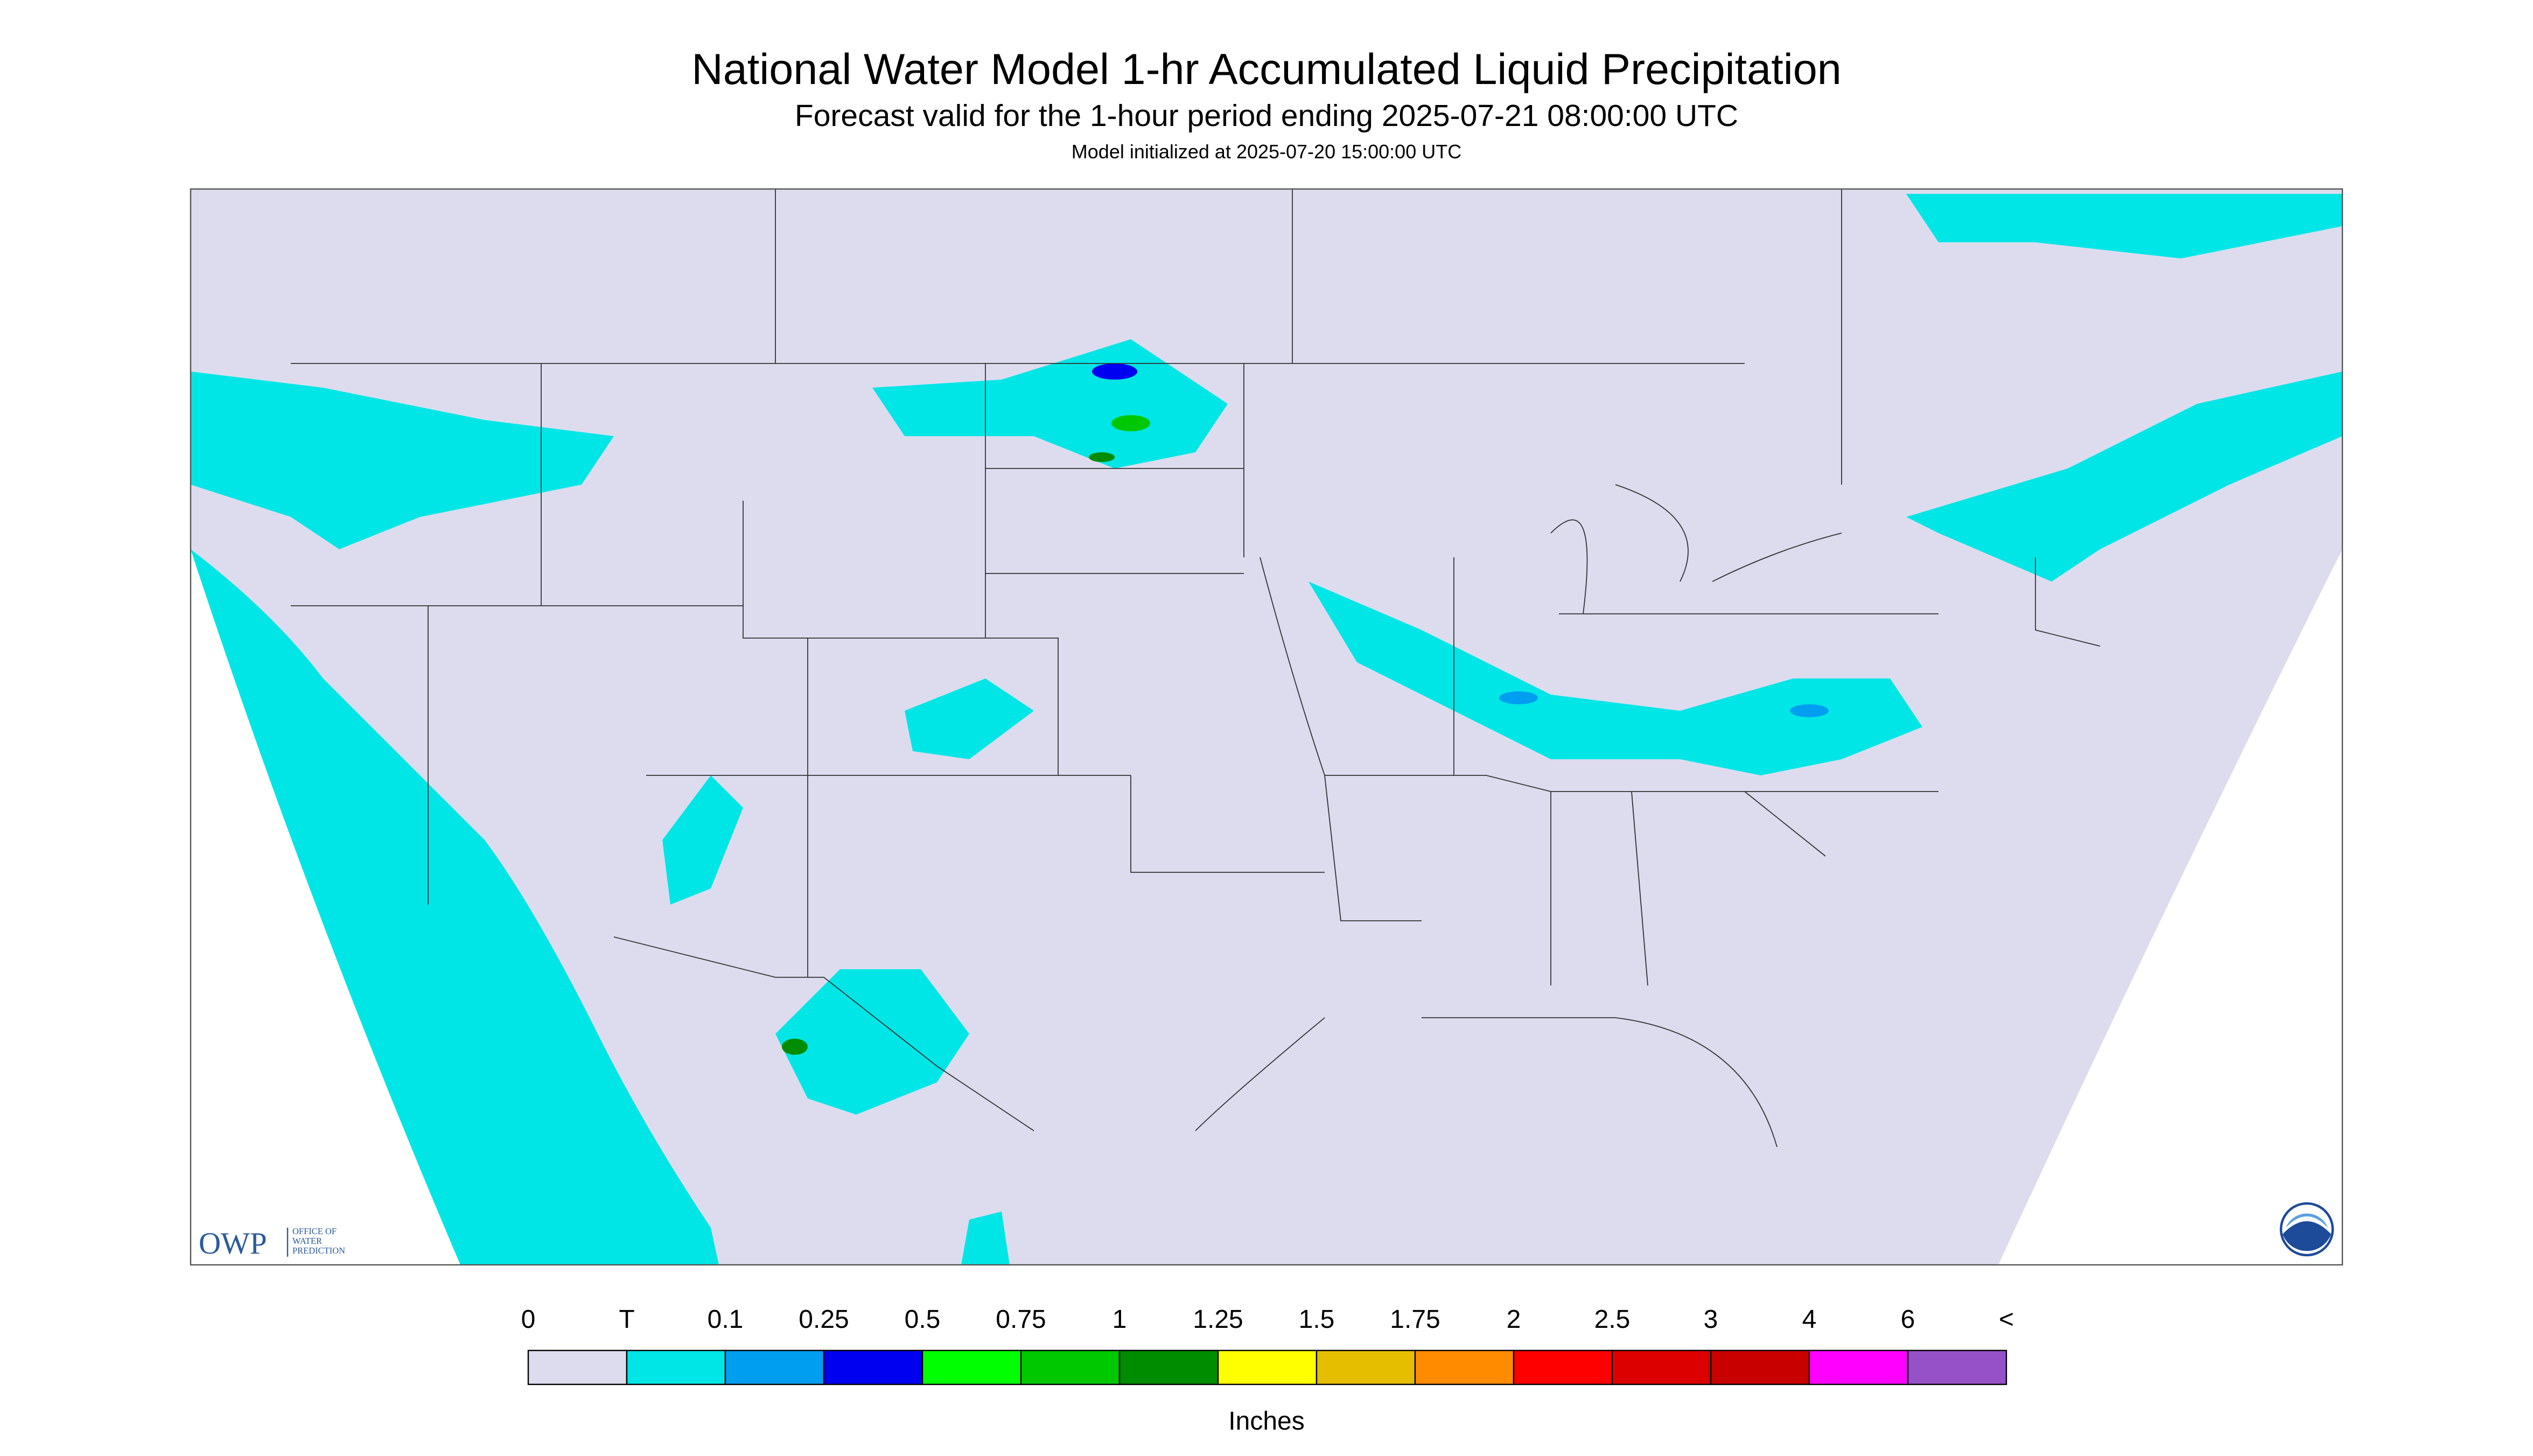 This screenshot has width=2533, height=1456. I want to click on precip-colorado, so click(969, 719).